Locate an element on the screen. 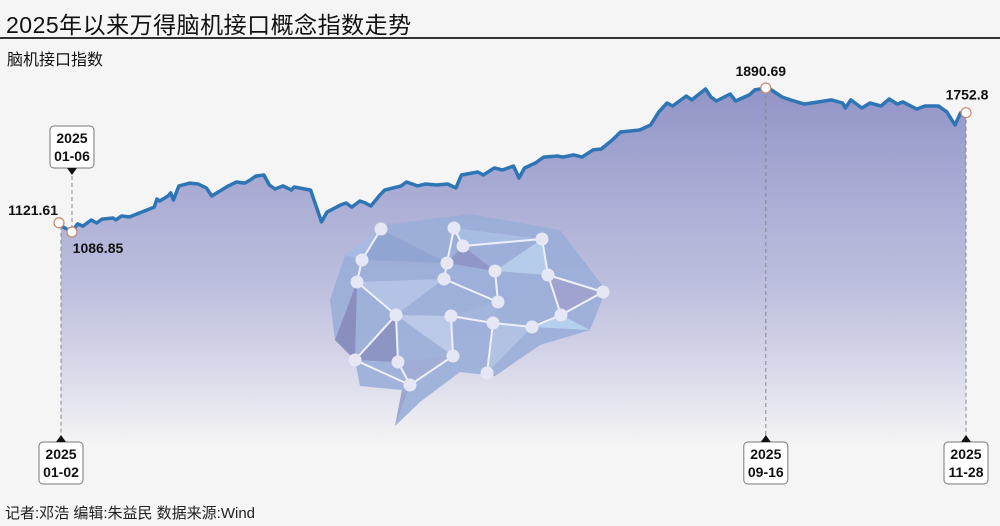 The height and width of the screenshot is (526, 1000). date-label-low: 2025 01-06 is located at coordinates (72, 150).